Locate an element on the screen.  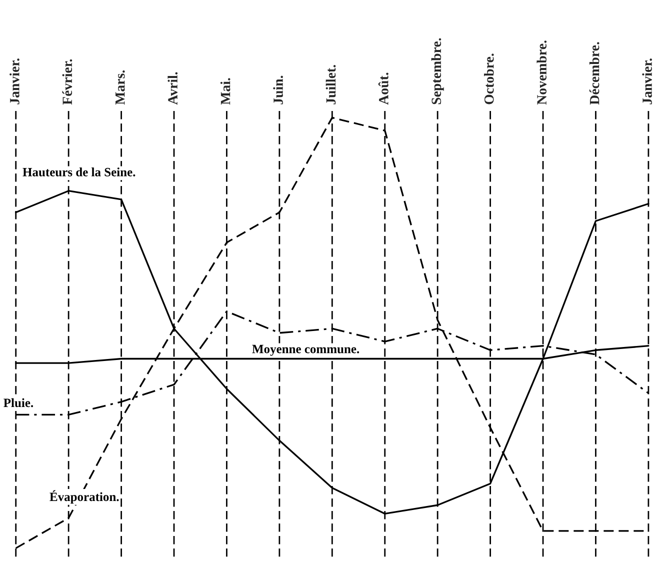
x-tick-label: Octobre. is located at coordinates (489, 79).